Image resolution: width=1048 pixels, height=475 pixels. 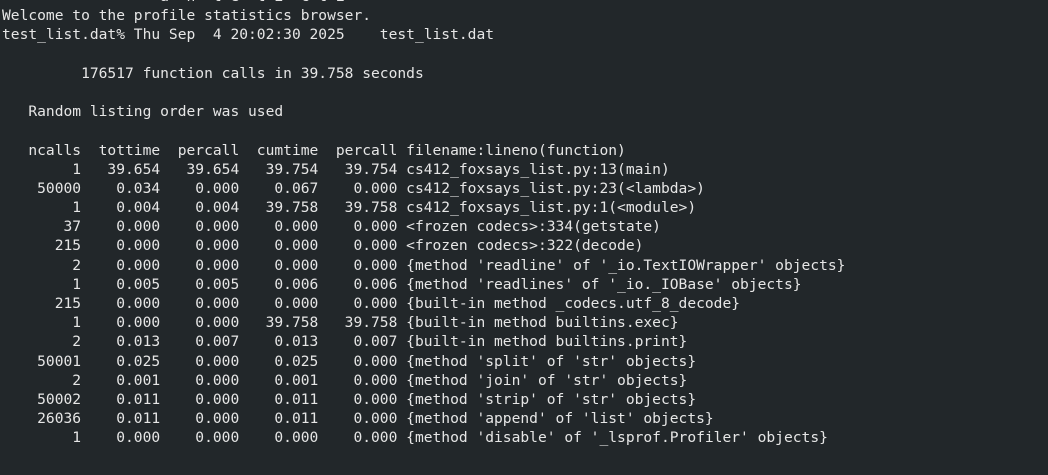 What do you see at coordinates (143, 112) in the screenshot?
I see `listing-order-notice: Random listing order was used` at bounding box center [143, 112].